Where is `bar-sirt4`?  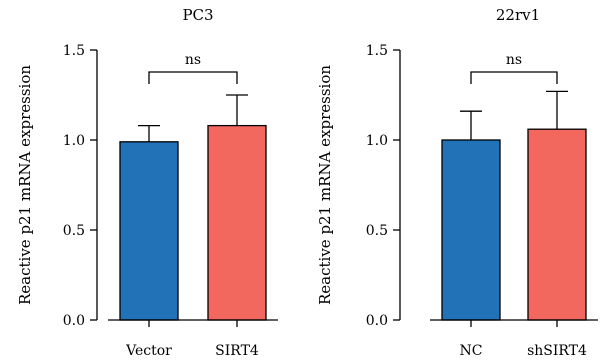 bar-sirt4 is located at coordinates (237, 222).